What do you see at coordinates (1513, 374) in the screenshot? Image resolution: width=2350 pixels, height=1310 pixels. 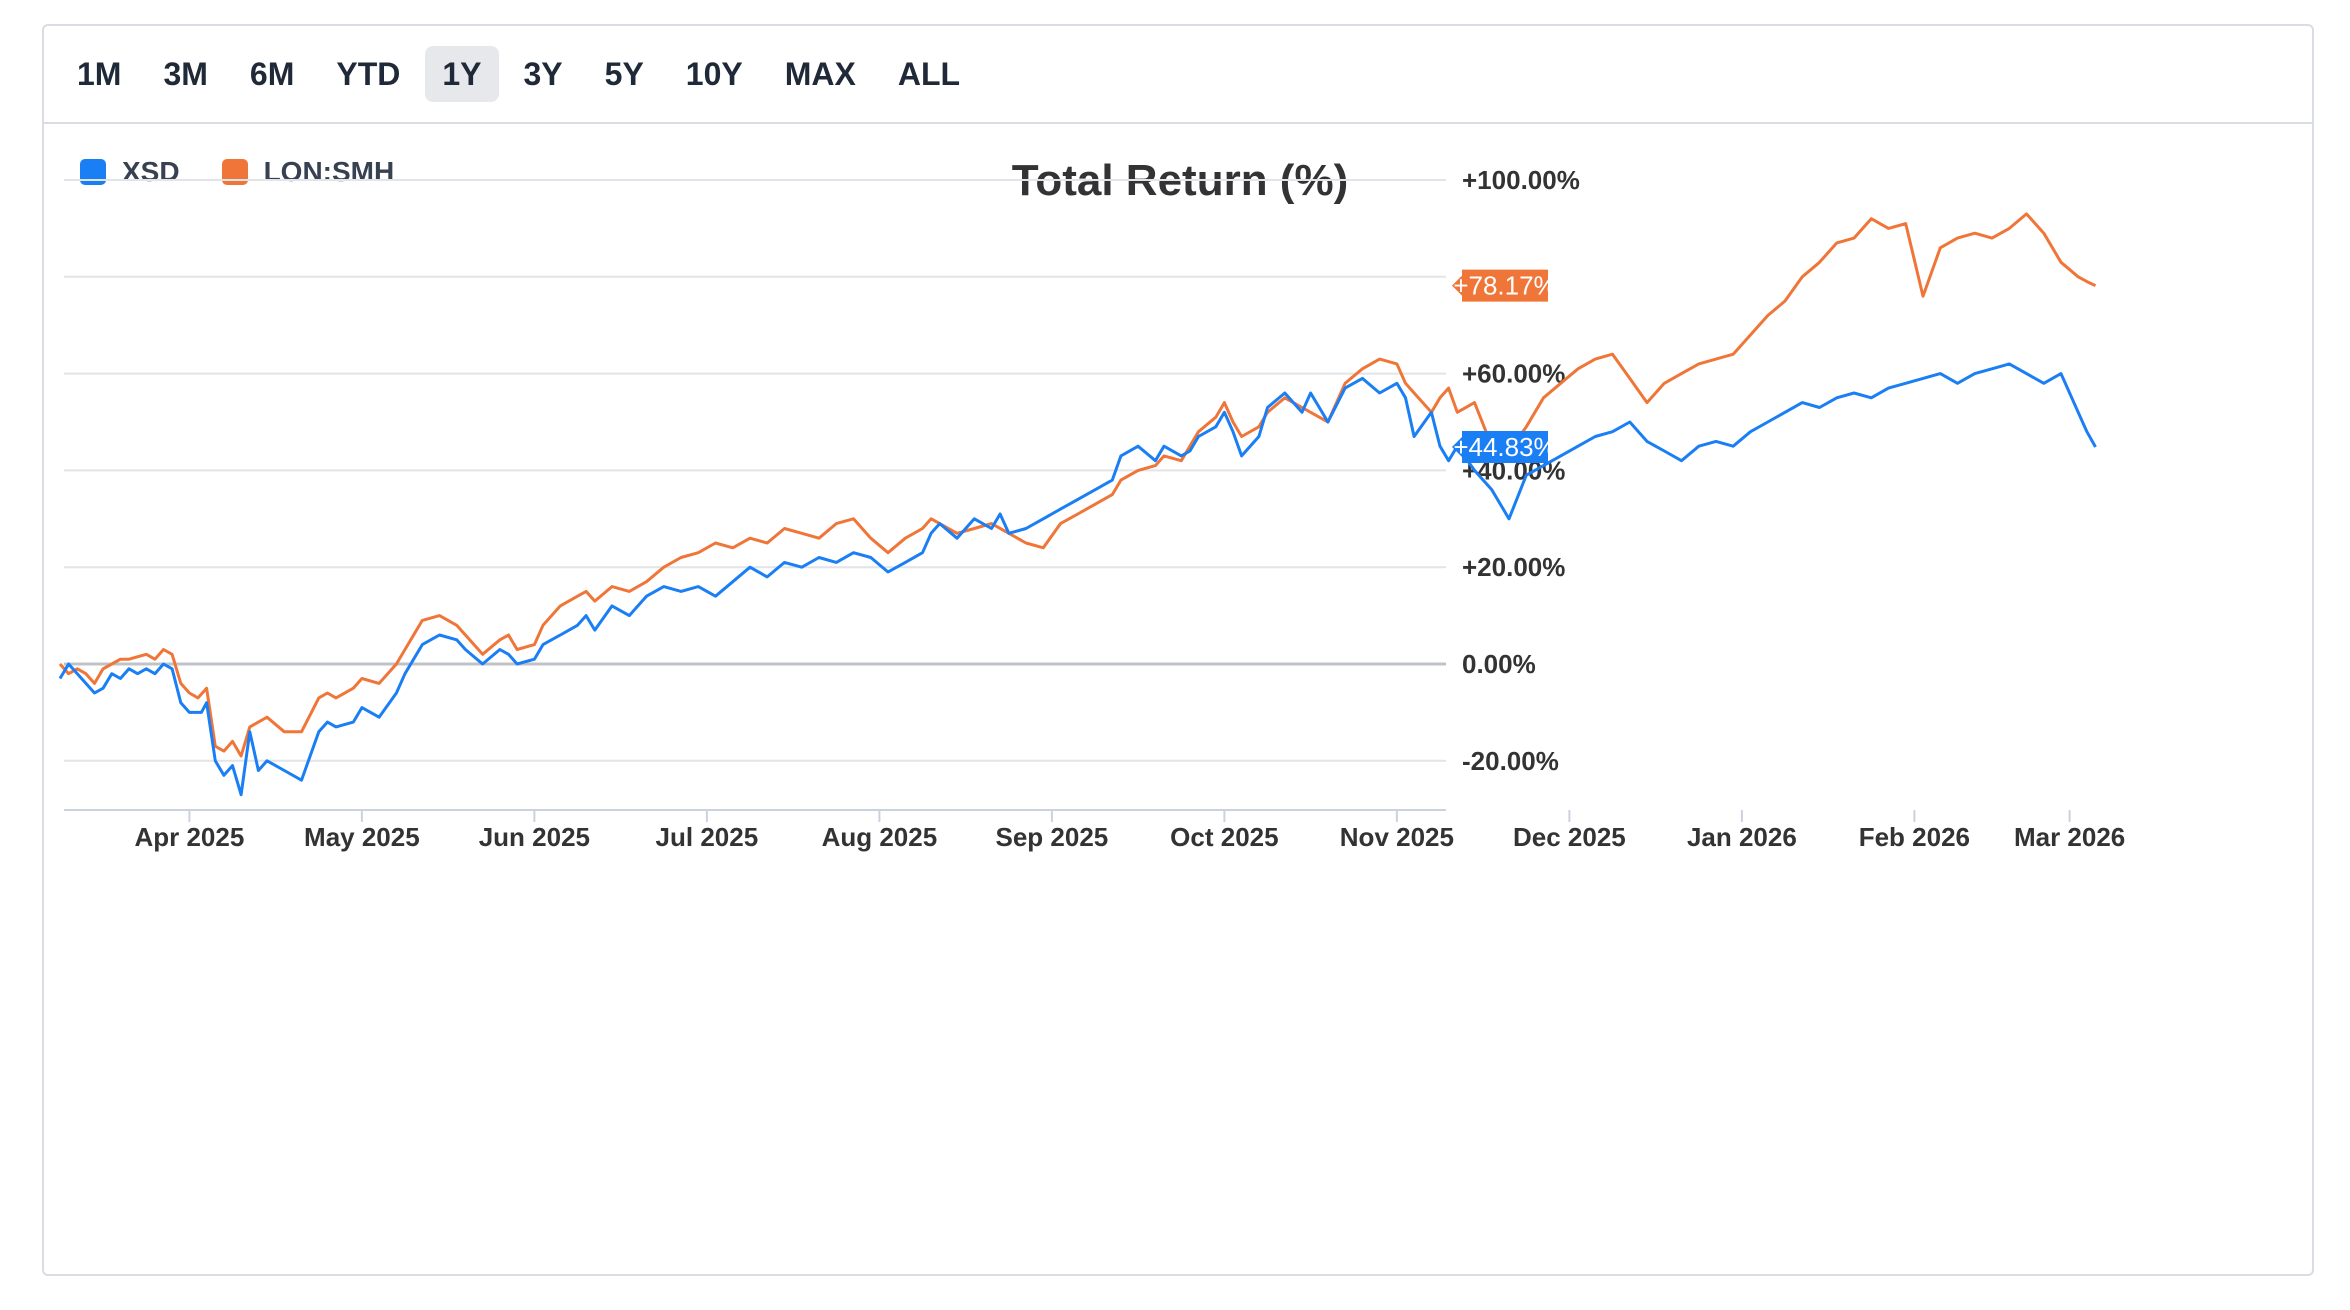 I see `y-tick-label: +60.00%` at bounding box center [1513, 374].